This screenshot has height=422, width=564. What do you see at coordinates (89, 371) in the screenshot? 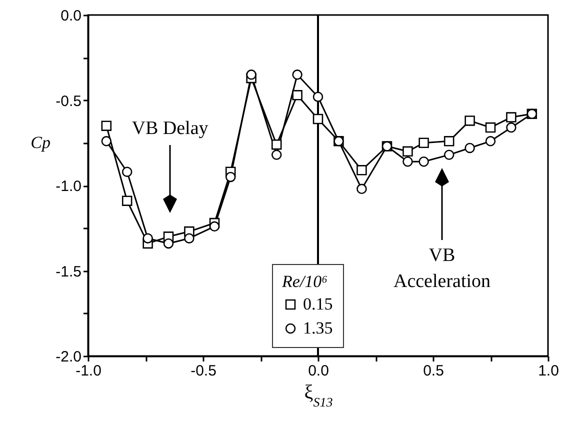
I see `x-tick-label: -1.0` at bounding box center [89, 371].